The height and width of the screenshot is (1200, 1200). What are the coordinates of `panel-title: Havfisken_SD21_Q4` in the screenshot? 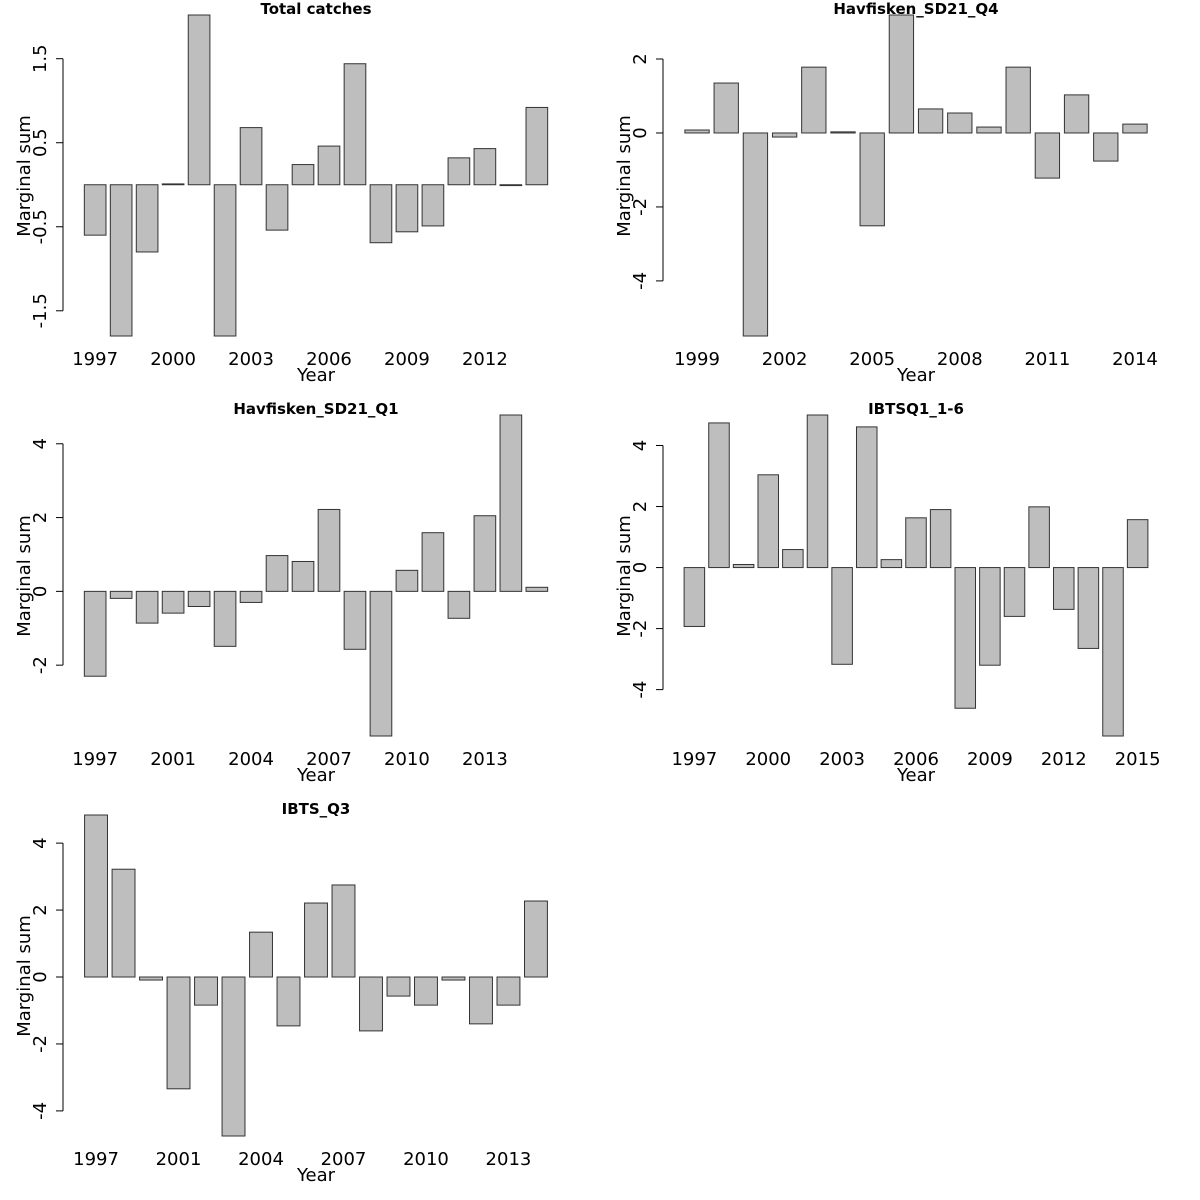 It's located at (915, 9).